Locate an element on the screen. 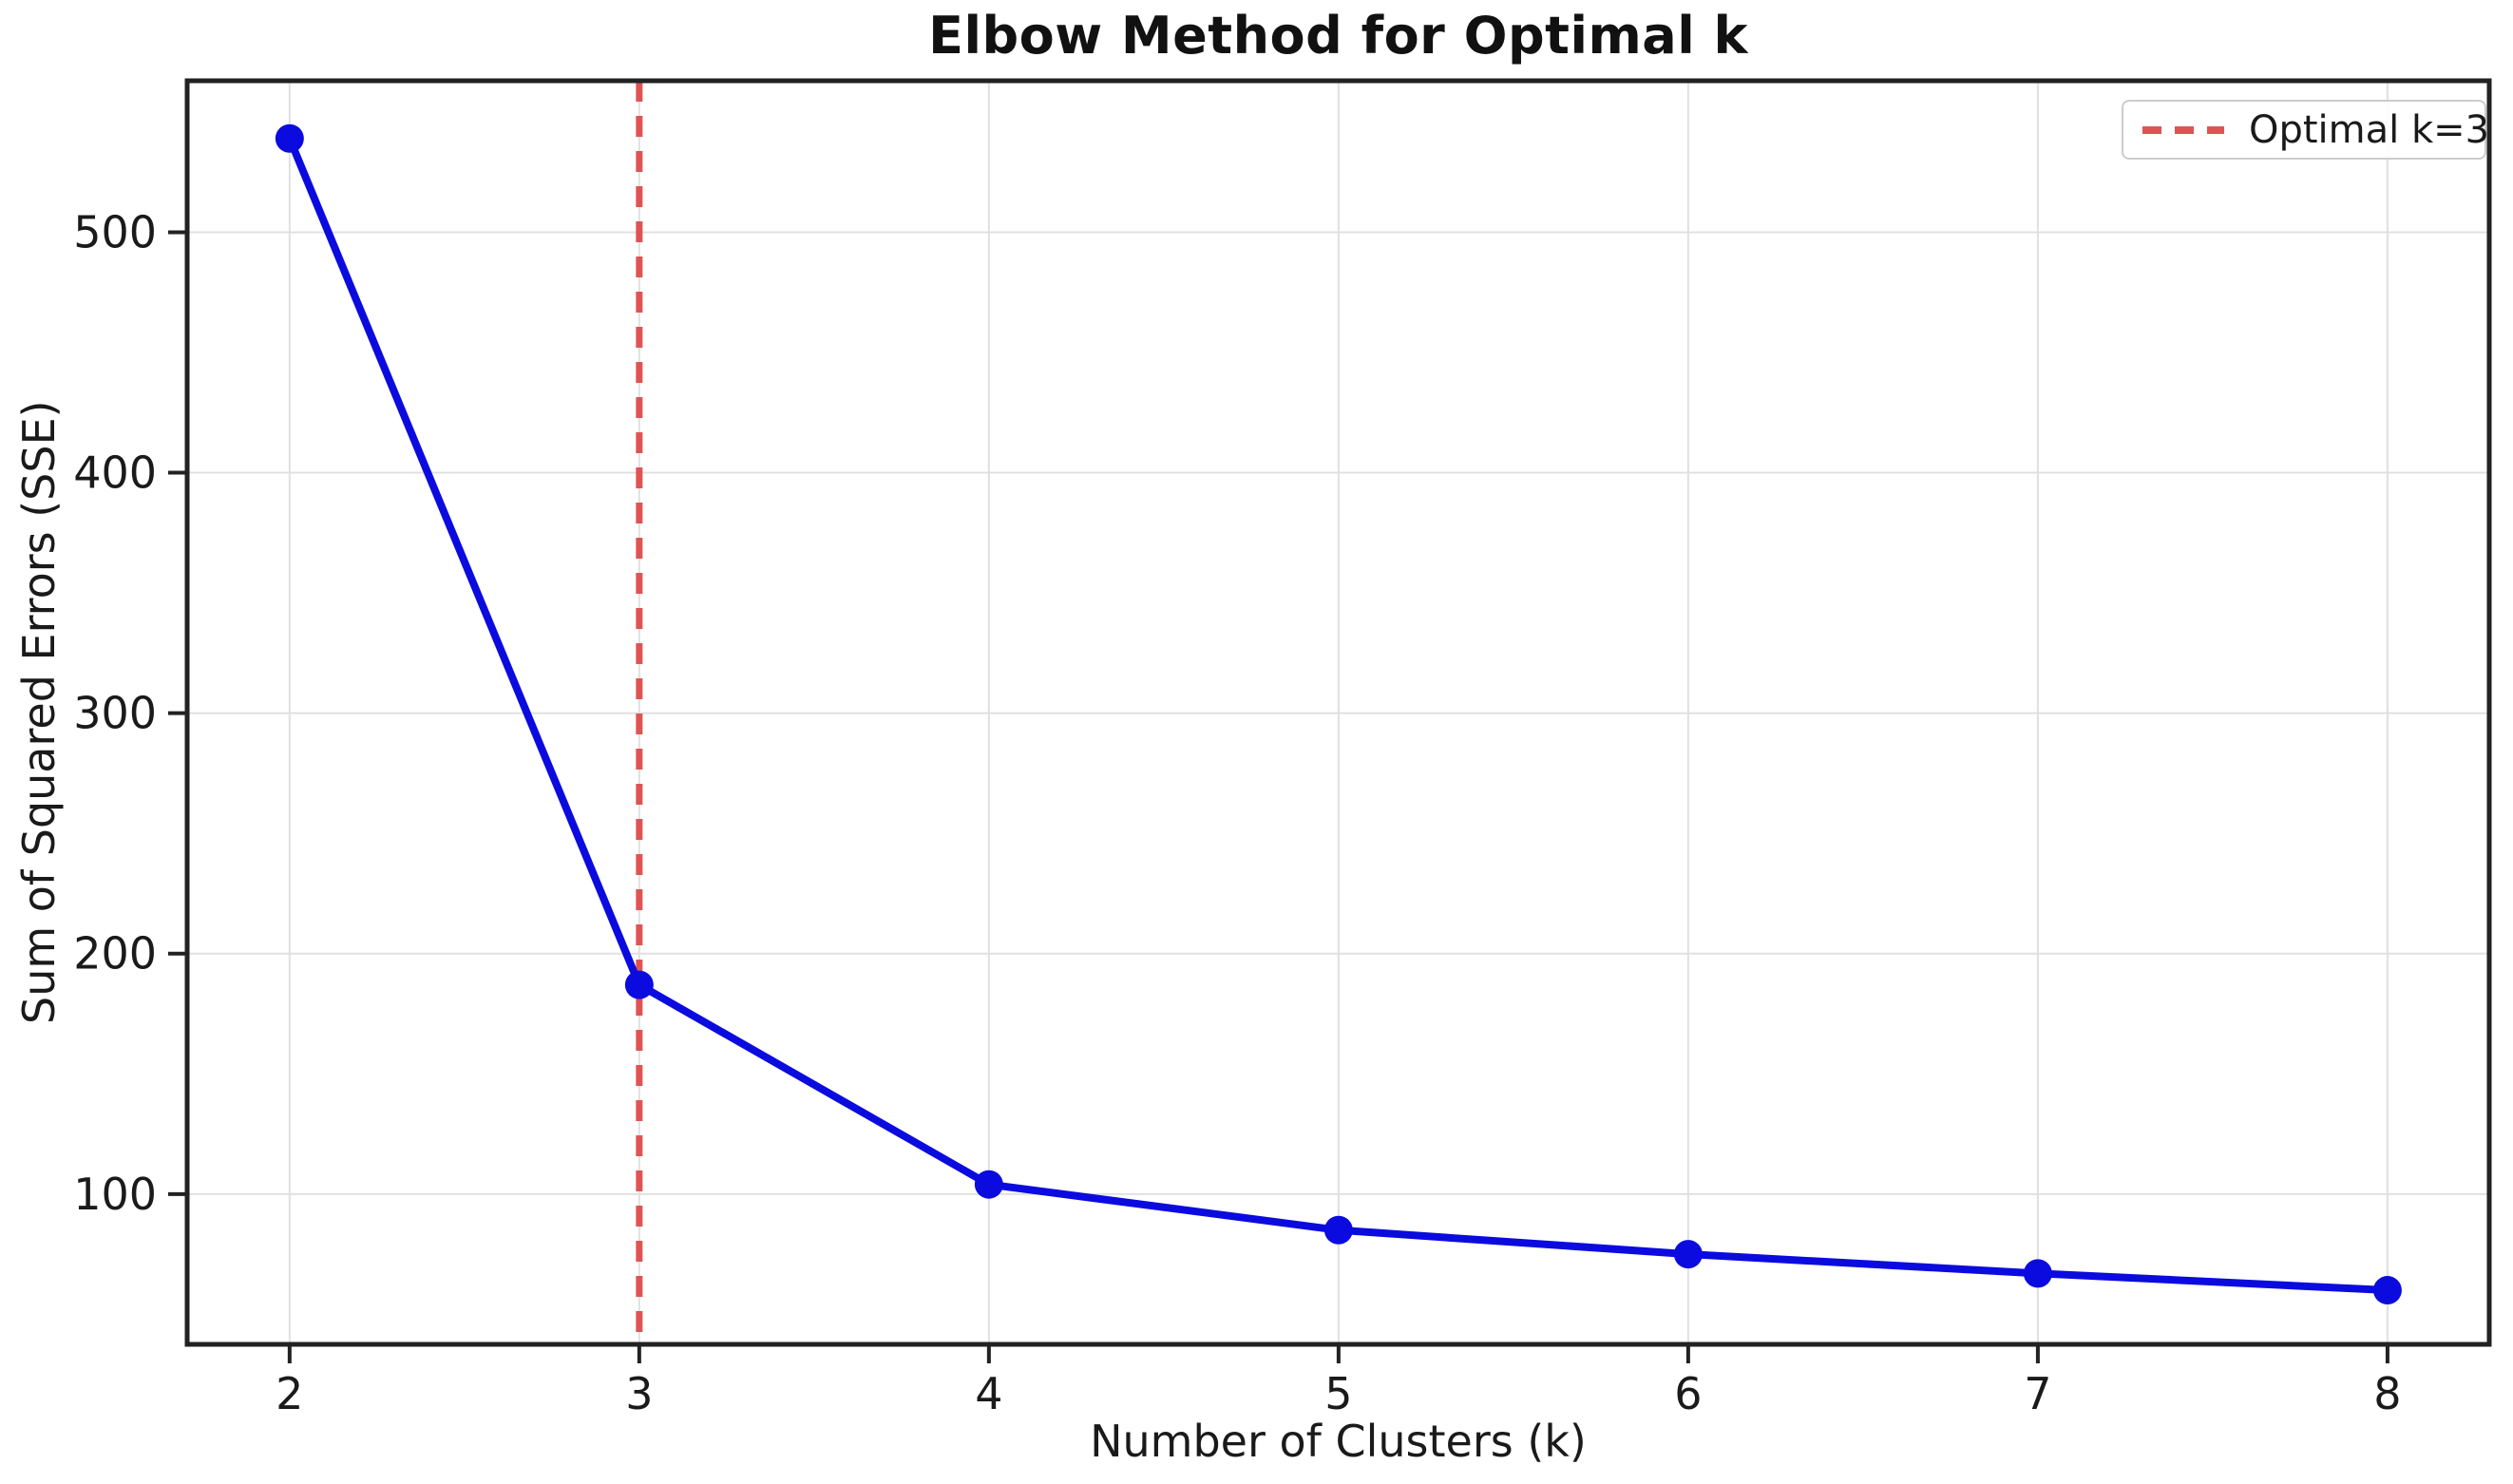 The height and width of the screenshot is (1484, 2513). legend: Optimal k=3 is located at coordinates (2306, 130).